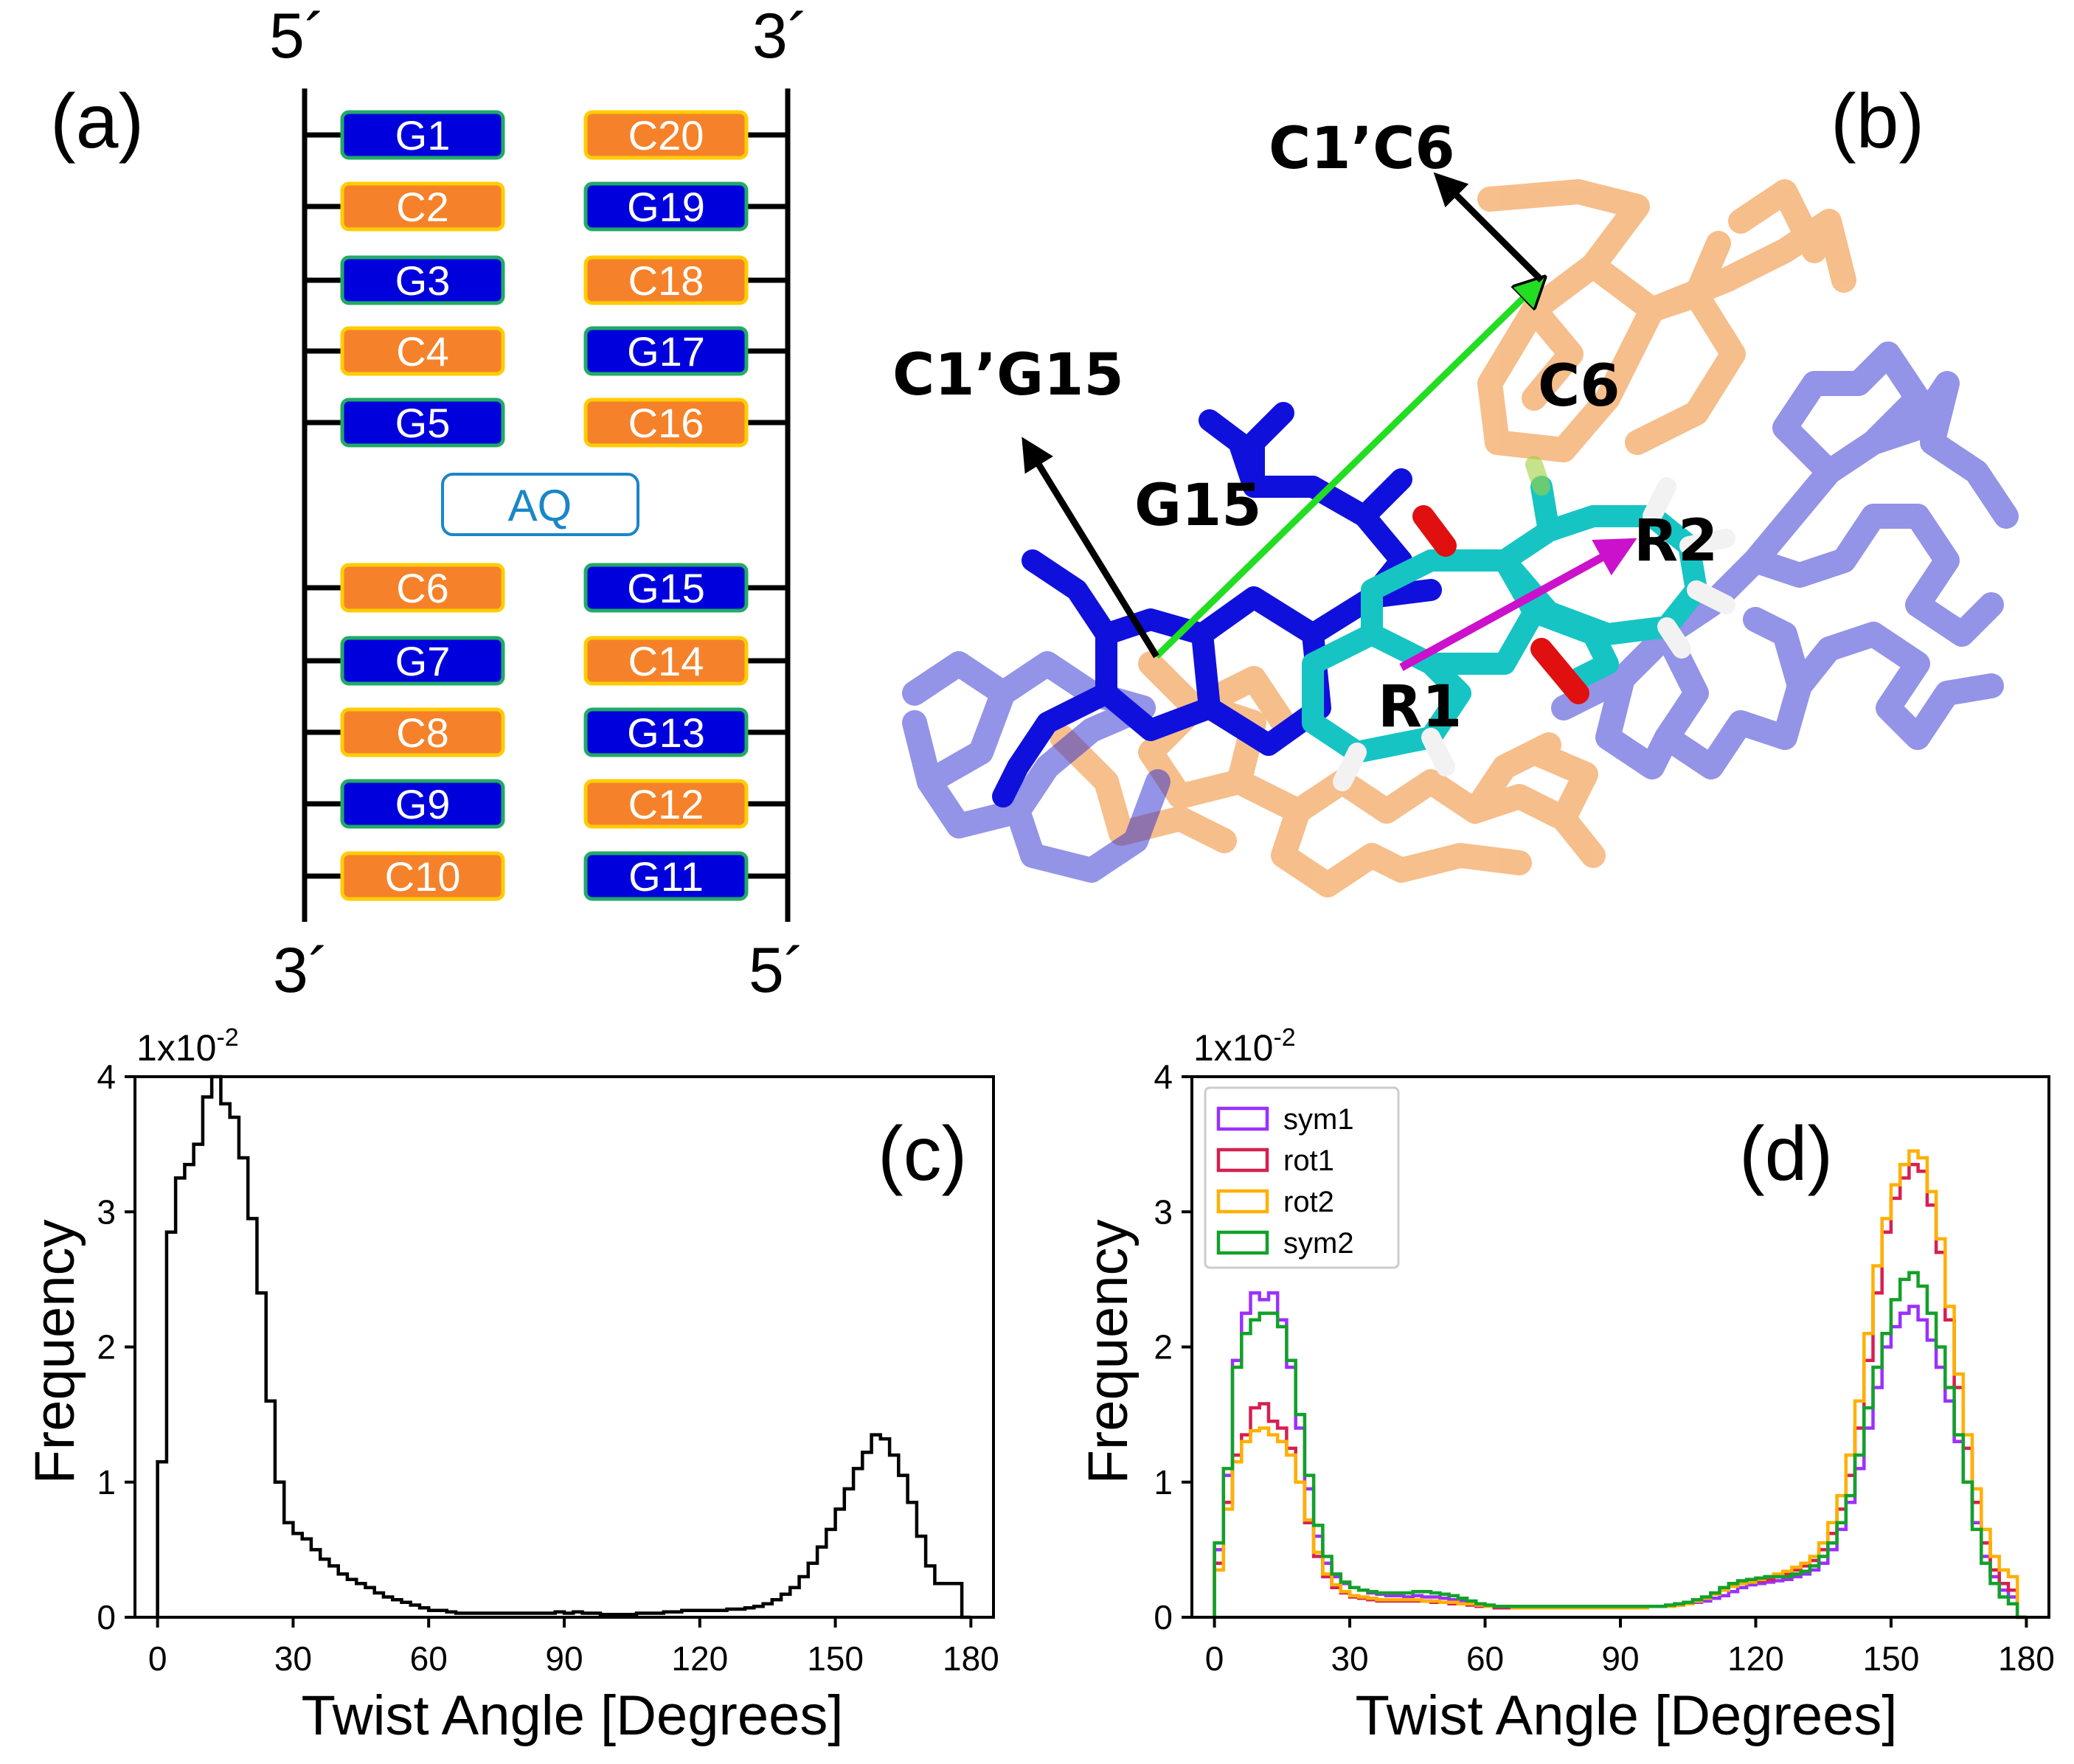 This screenshot has width=2074, height=1764. What do you see at coordinates (423, 804) in the screenshot?
I see `base-g9-label: G9` at bounding box center [423, 804].